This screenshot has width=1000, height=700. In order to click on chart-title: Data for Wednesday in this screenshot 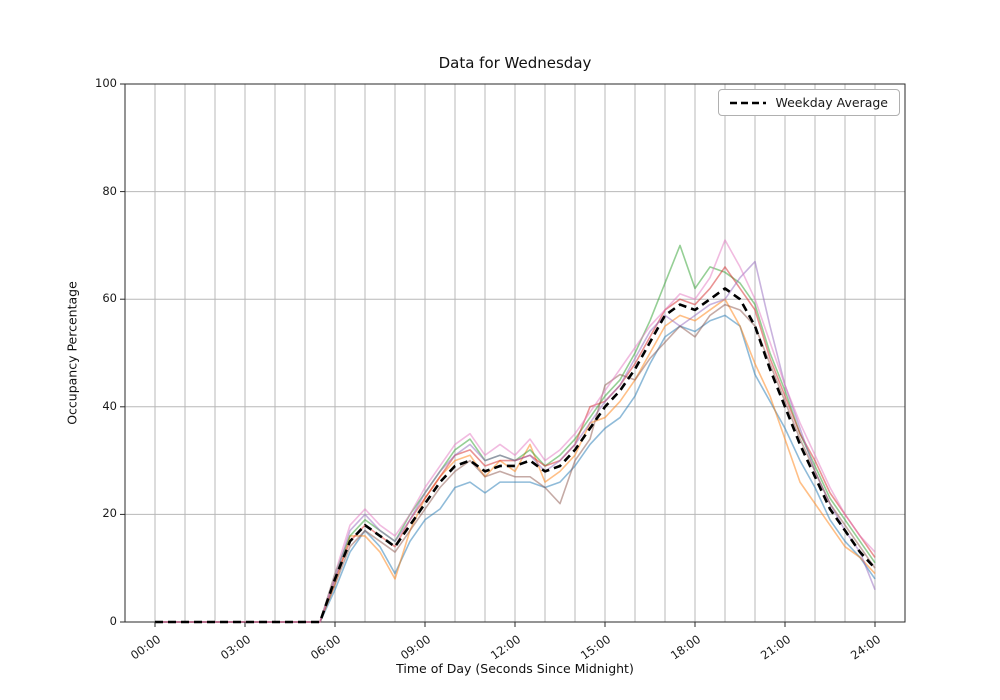, I will do `click(515, 63)`.